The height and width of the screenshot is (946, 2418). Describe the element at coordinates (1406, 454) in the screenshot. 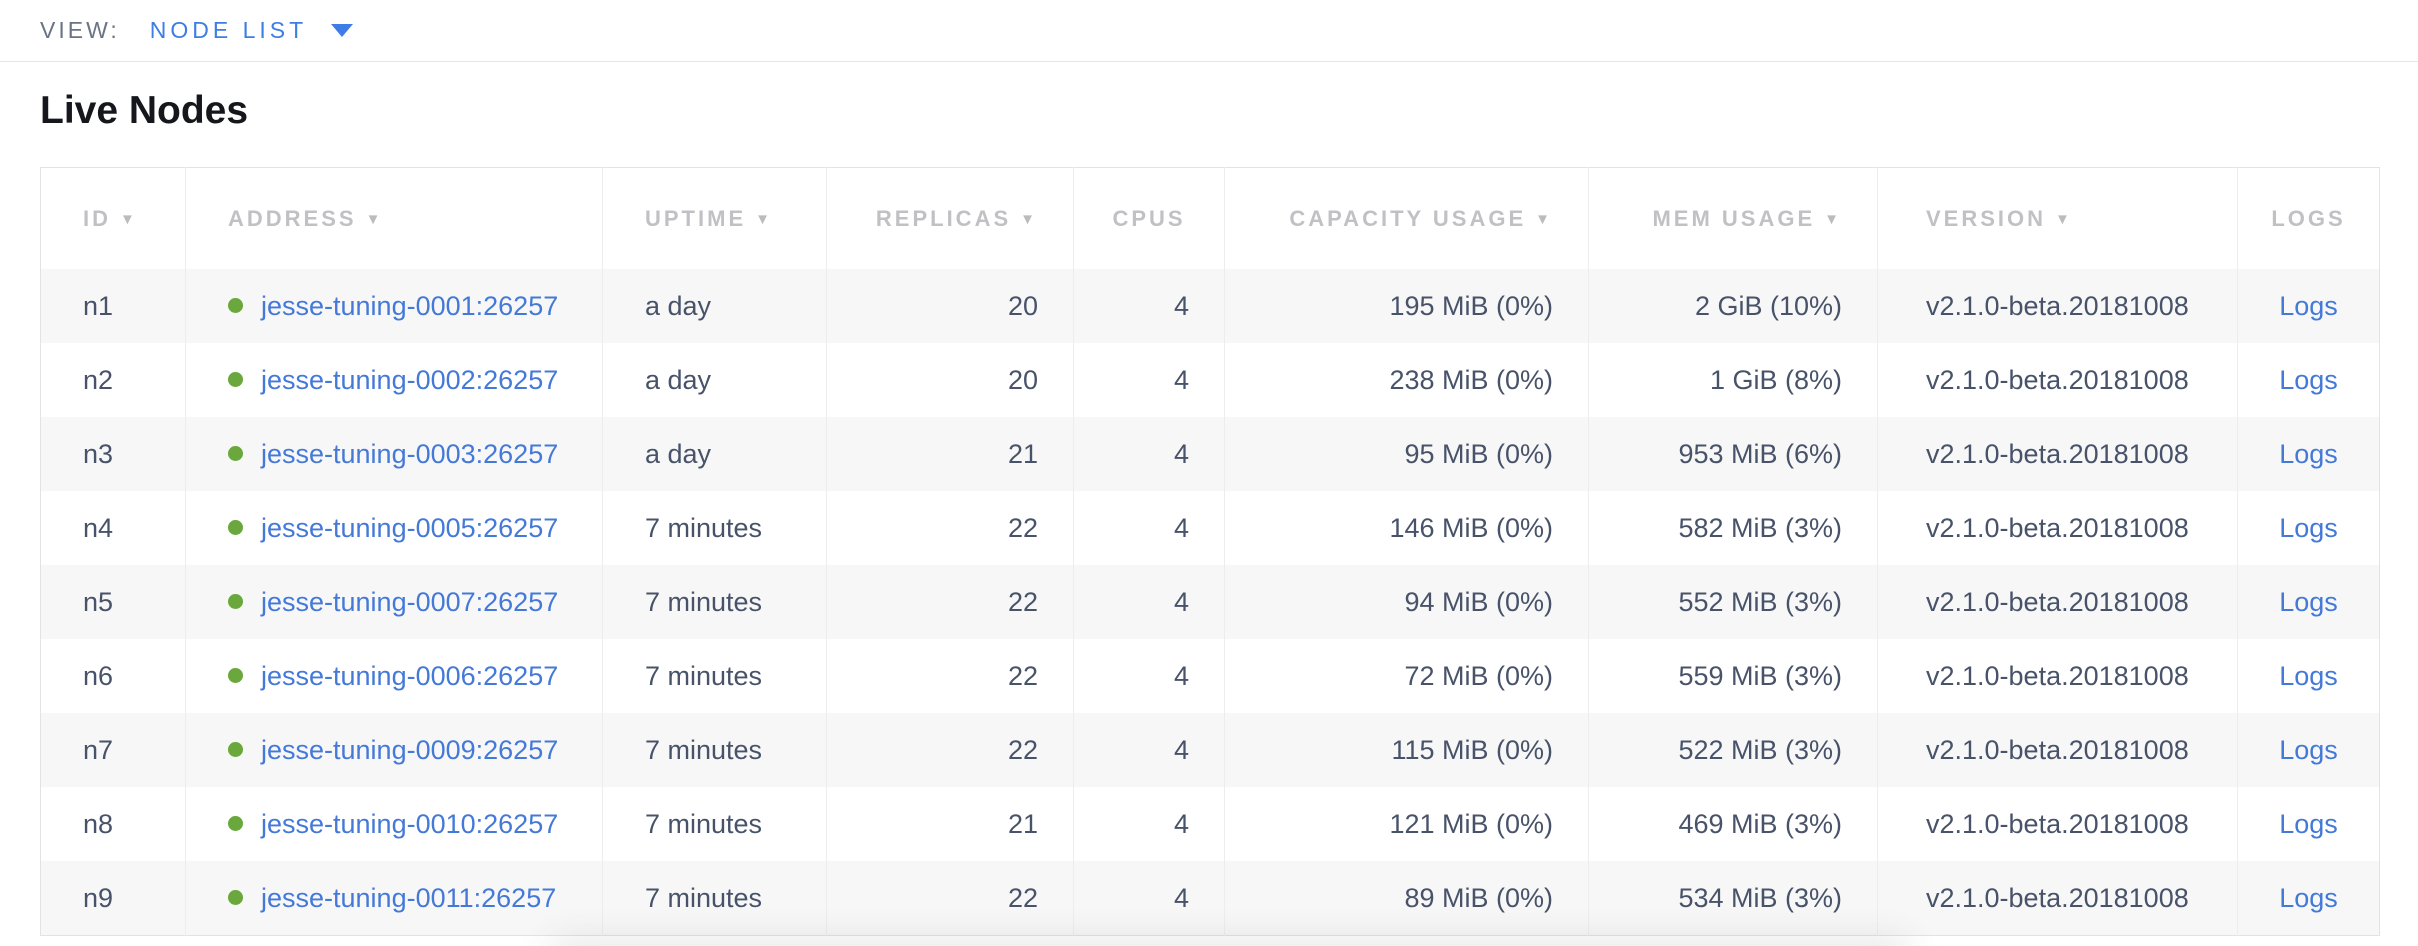

I see `cell-capacity: 95 MiB (0%)` at that location.